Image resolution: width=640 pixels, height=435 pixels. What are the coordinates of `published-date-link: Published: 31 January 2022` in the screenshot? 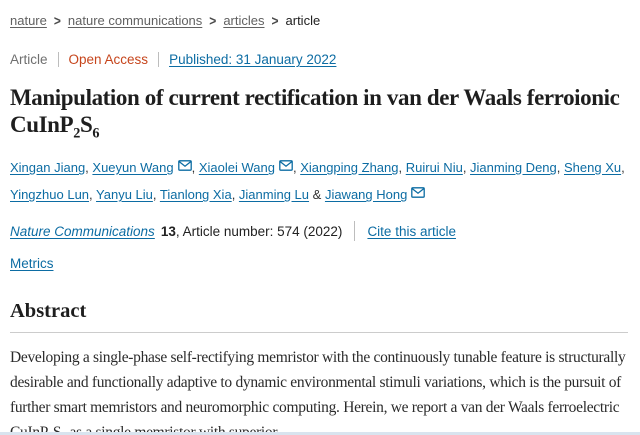 It's located at (253, 59).